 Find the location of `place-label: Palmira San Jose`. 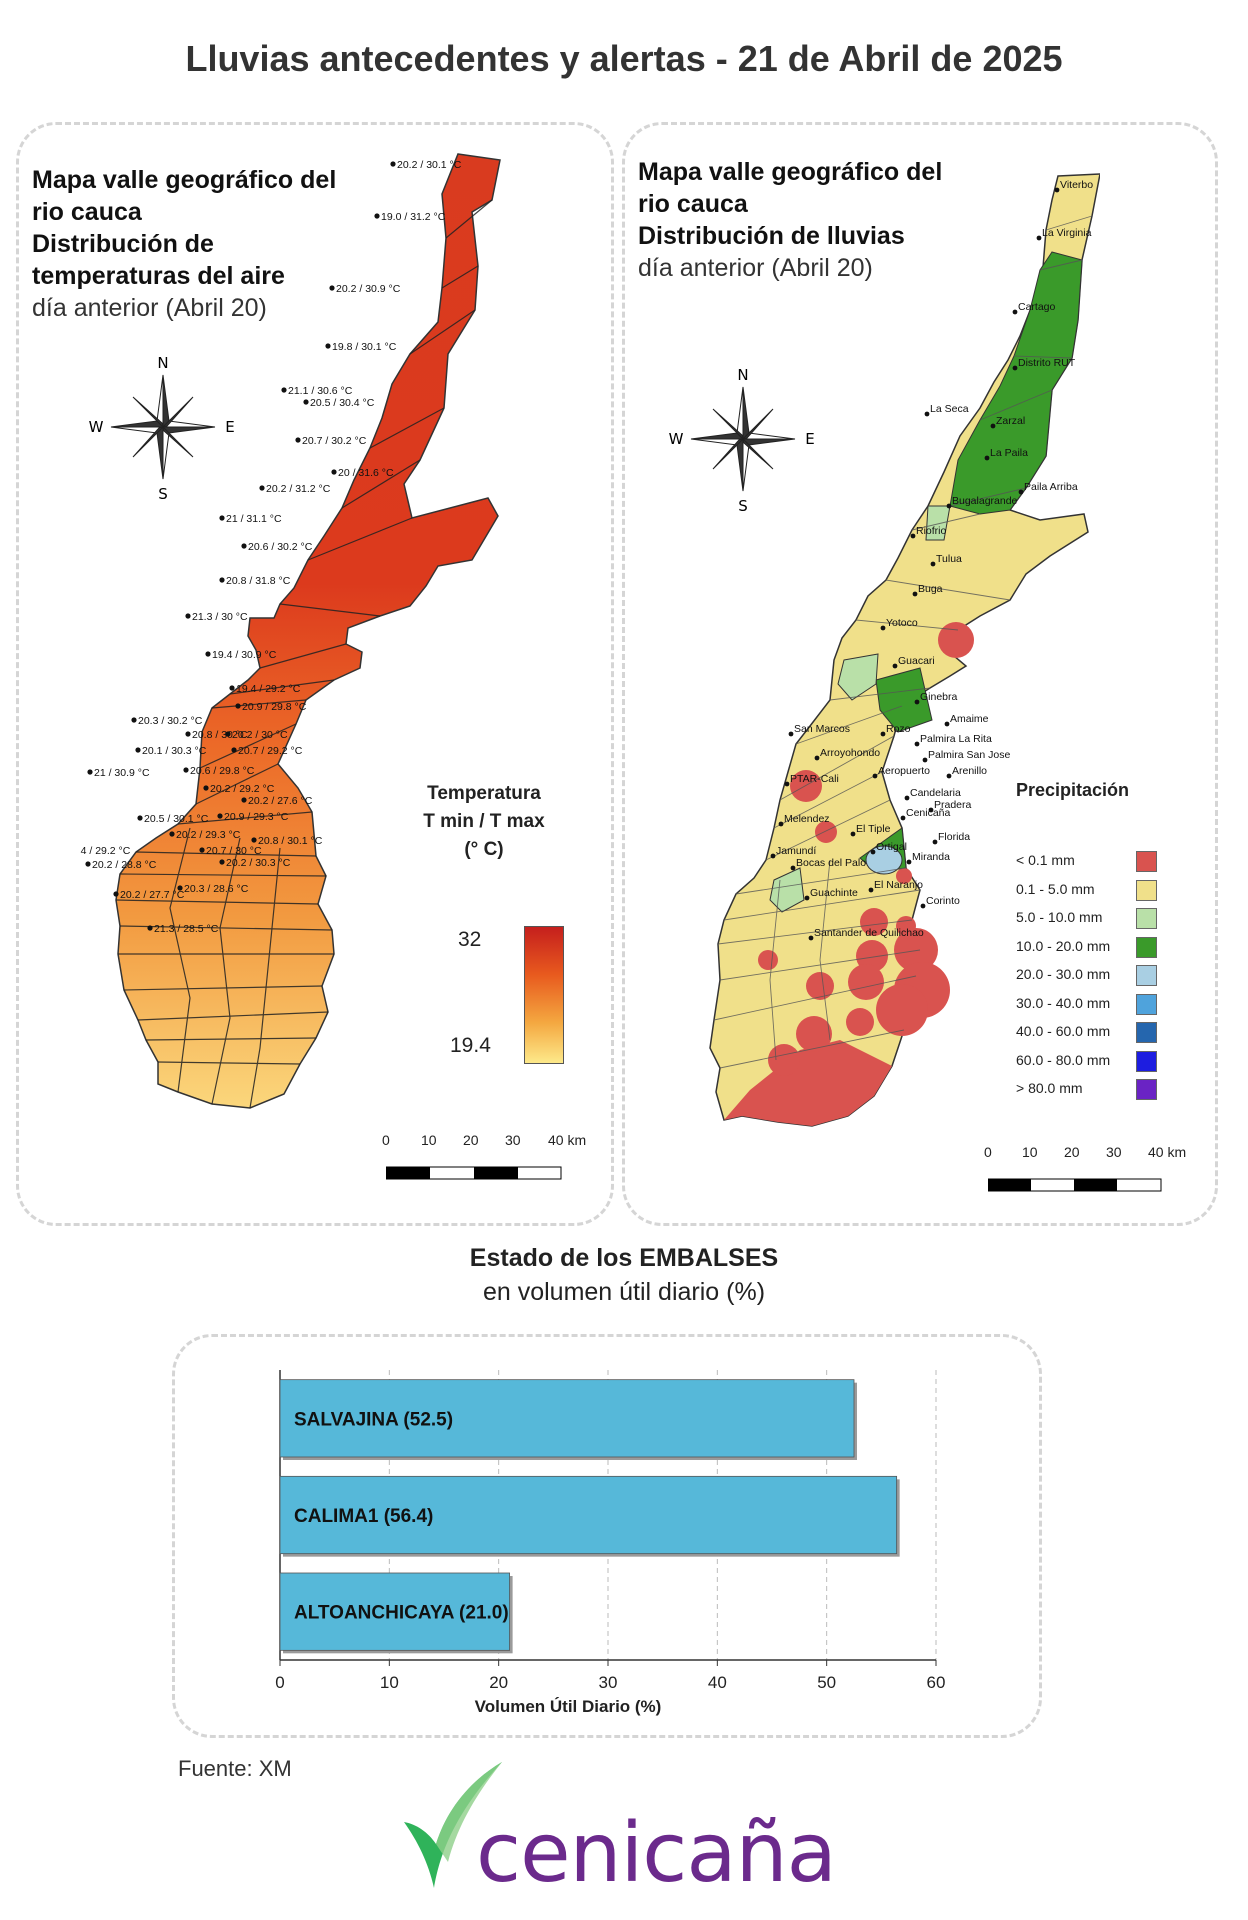

place-label: Palmira San Jose is located at coordinates (969, 755).